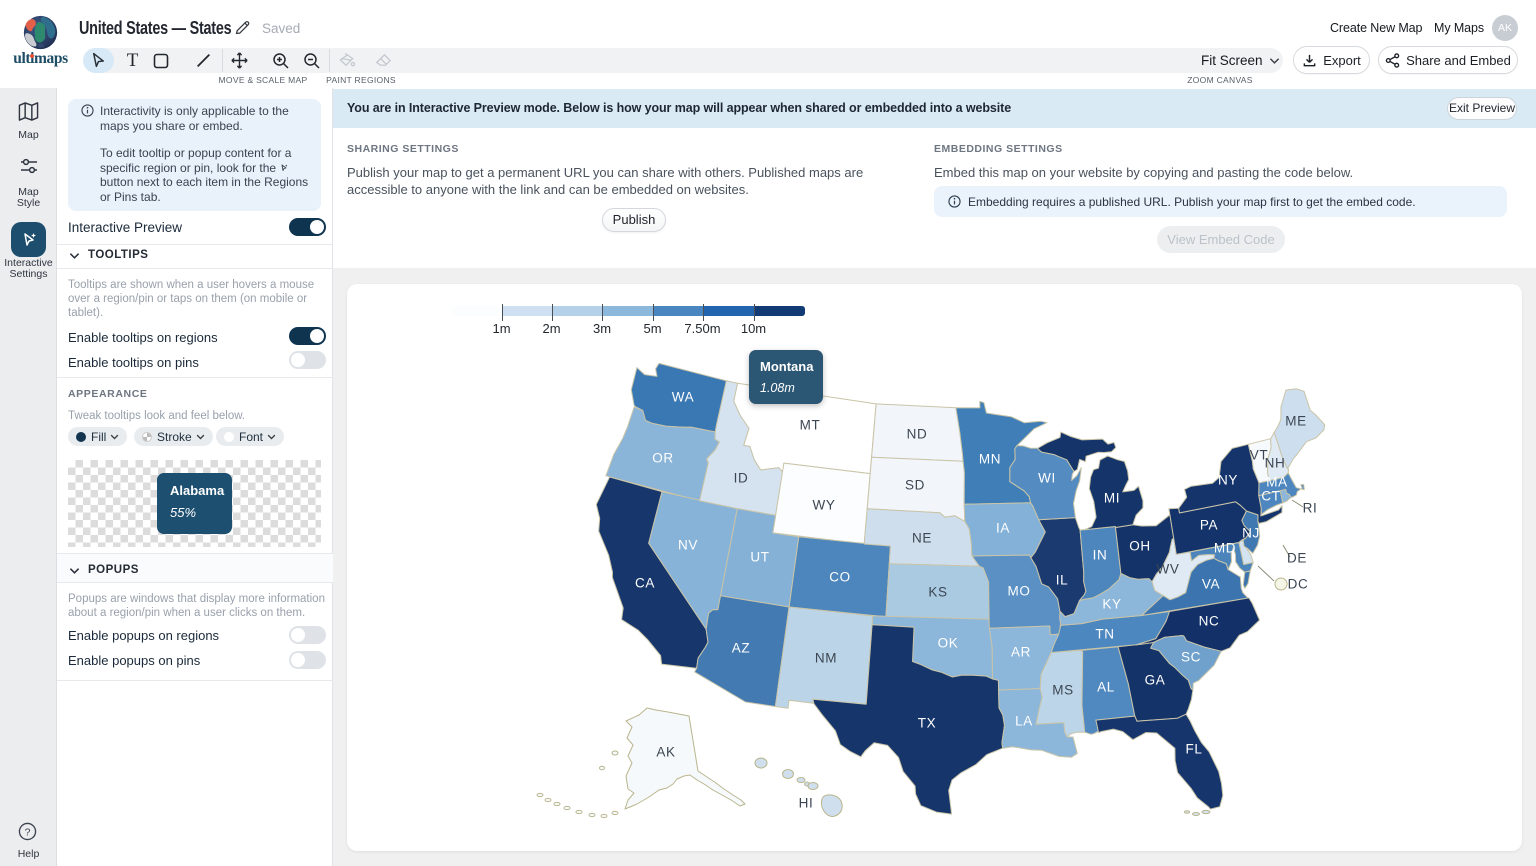 The height and width of the screenshot is (866, 1536). Describe the element at coordinates (688, 545) in the screenshot. I see `svg-text: NV` at that location.